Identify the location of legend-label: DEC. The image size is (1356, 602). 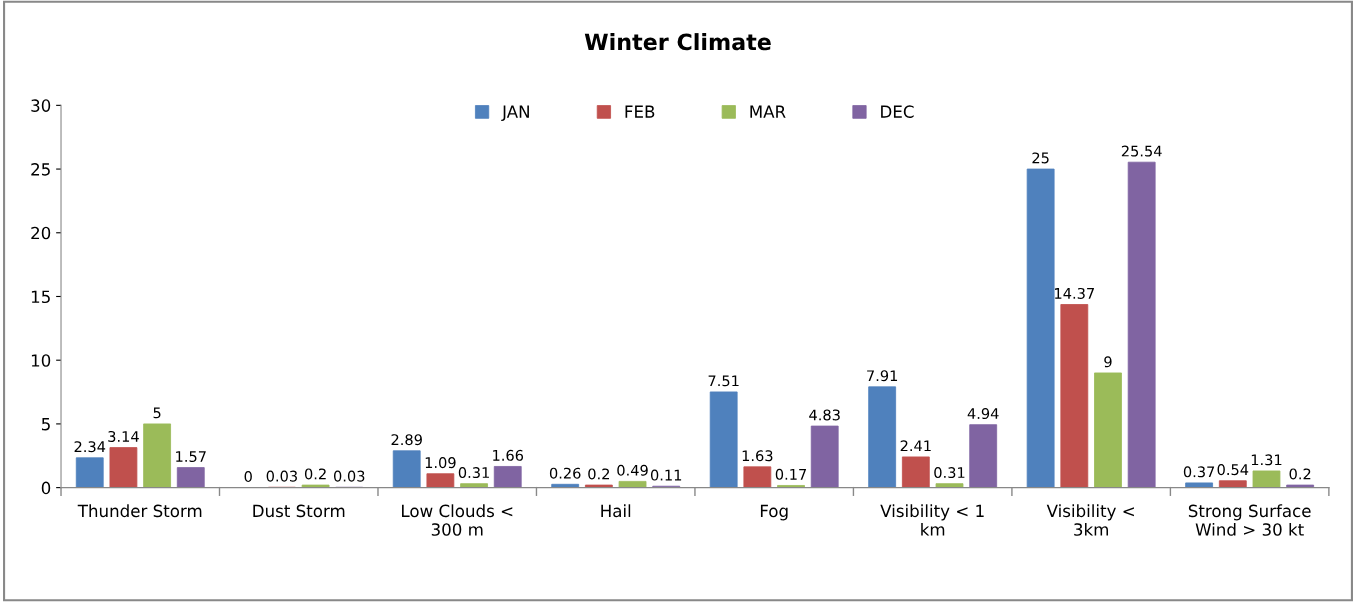
(897, 111).